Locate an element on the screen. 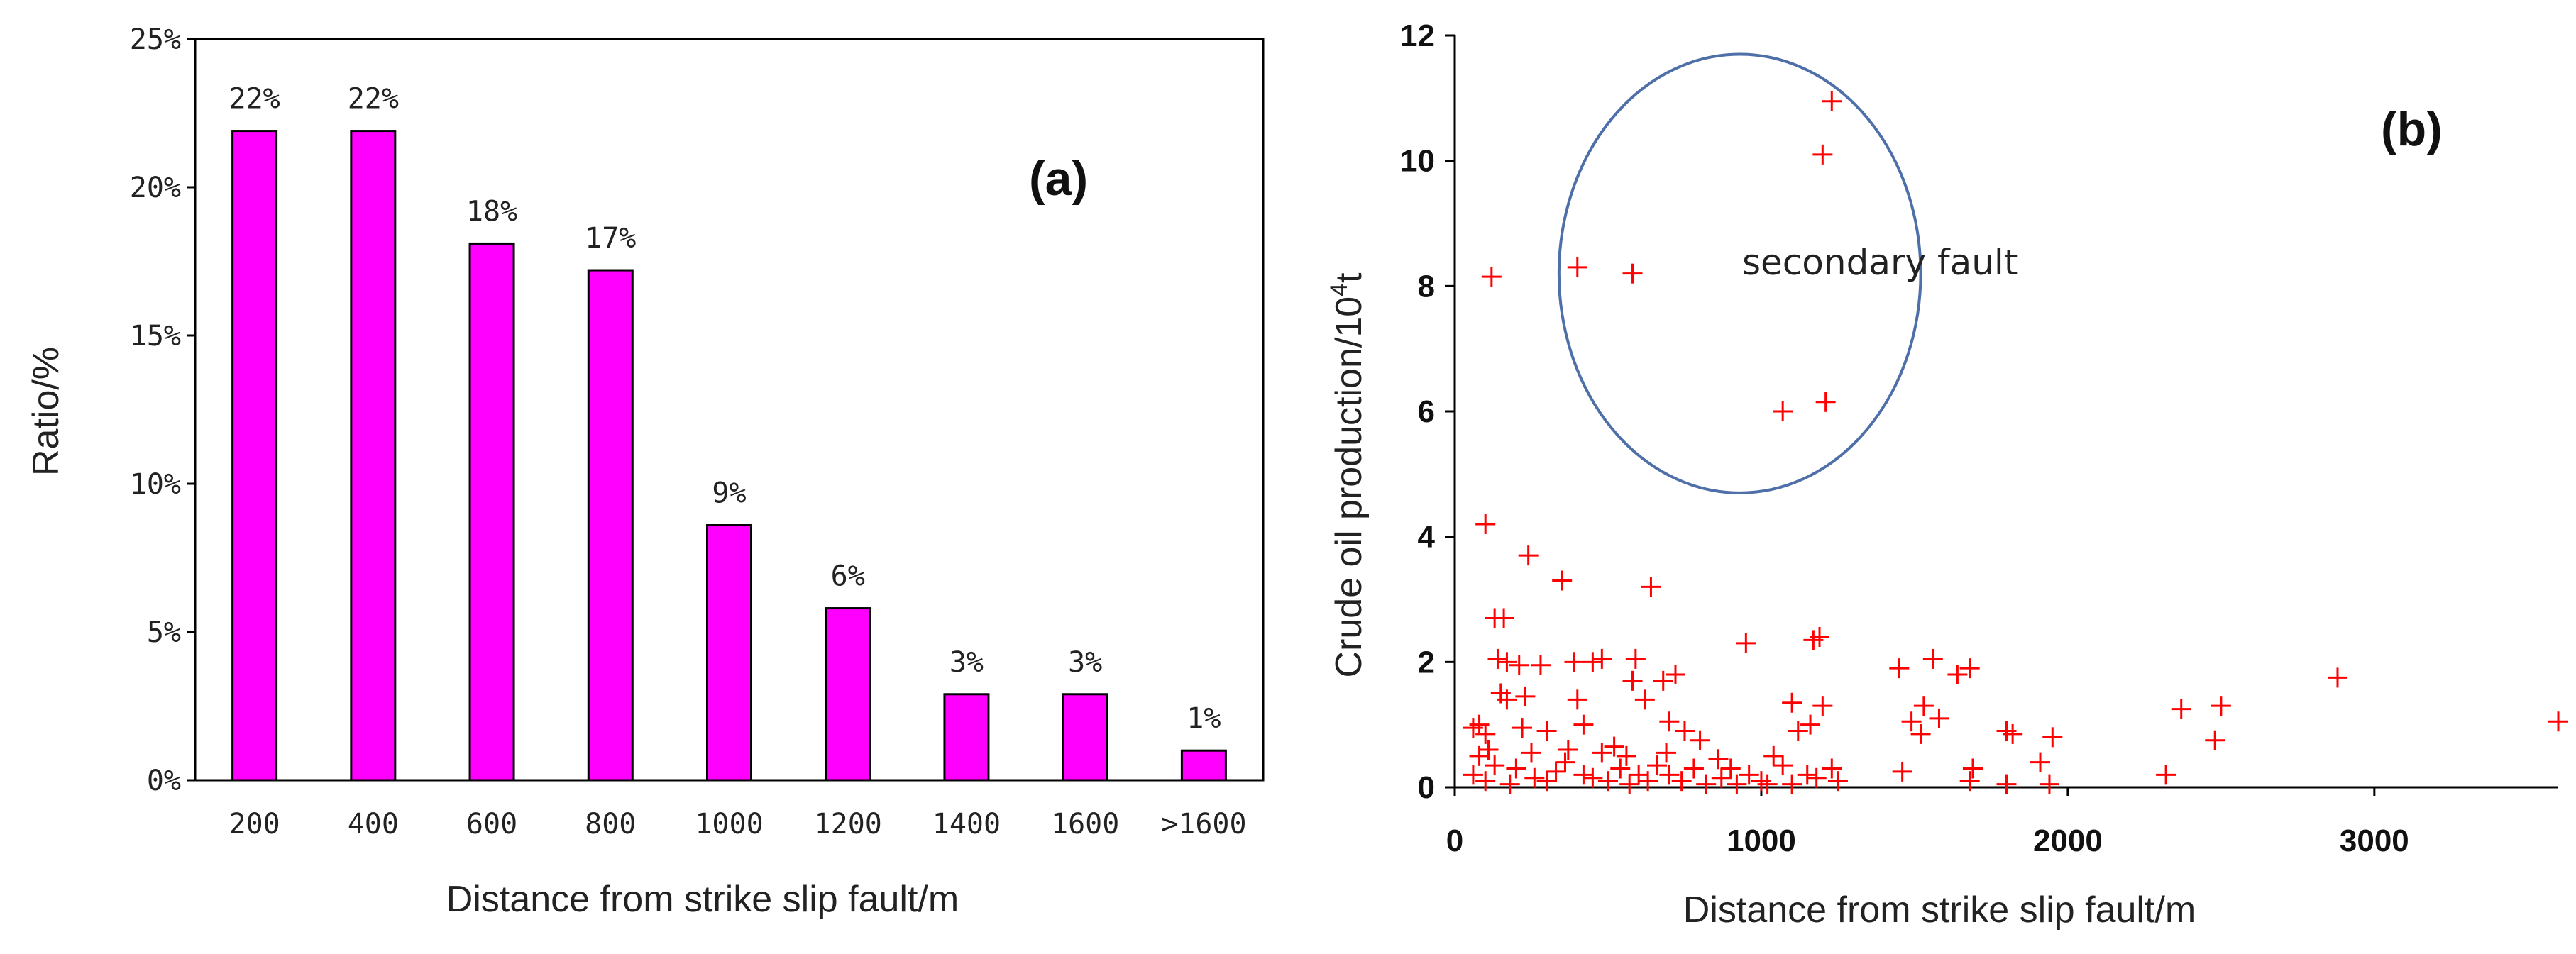  a-xtick-label: 600 is located at coordinates (491, 825).